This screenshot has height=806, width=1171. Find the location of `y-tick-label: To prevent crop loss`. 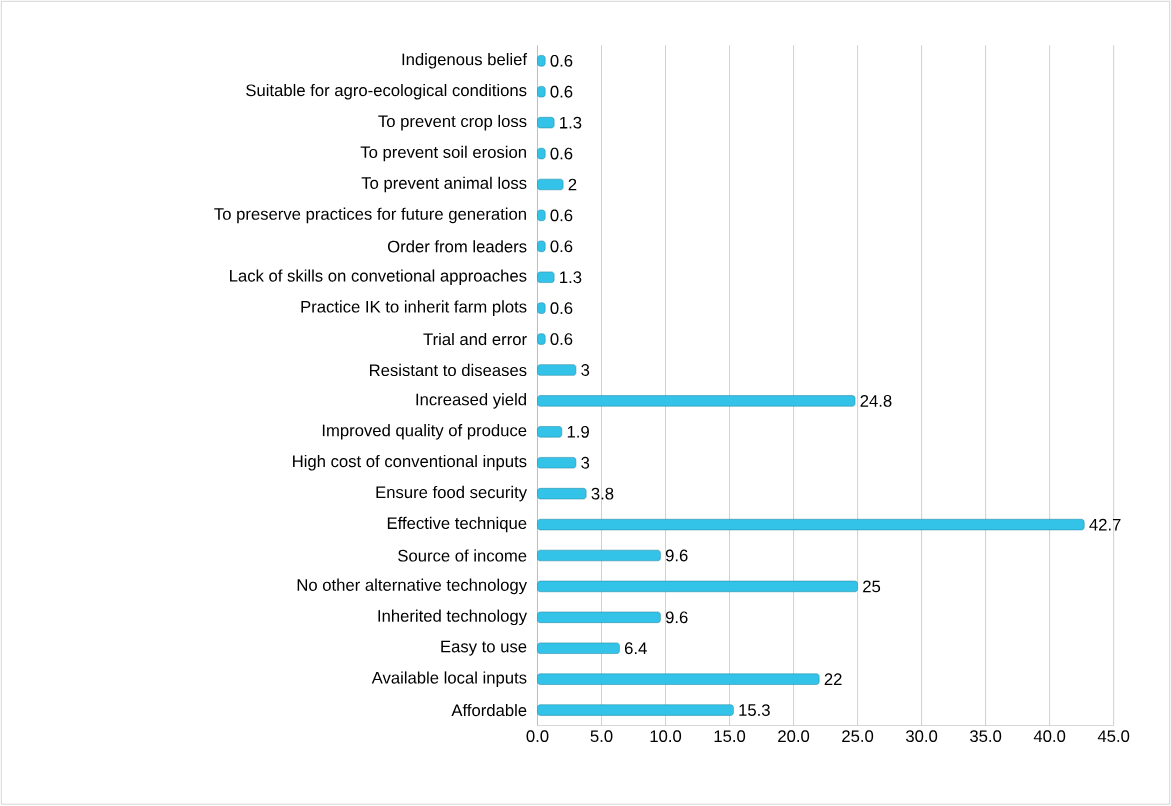

y-tick-label: To prevent crop loss is located at coordinates (452, 123).